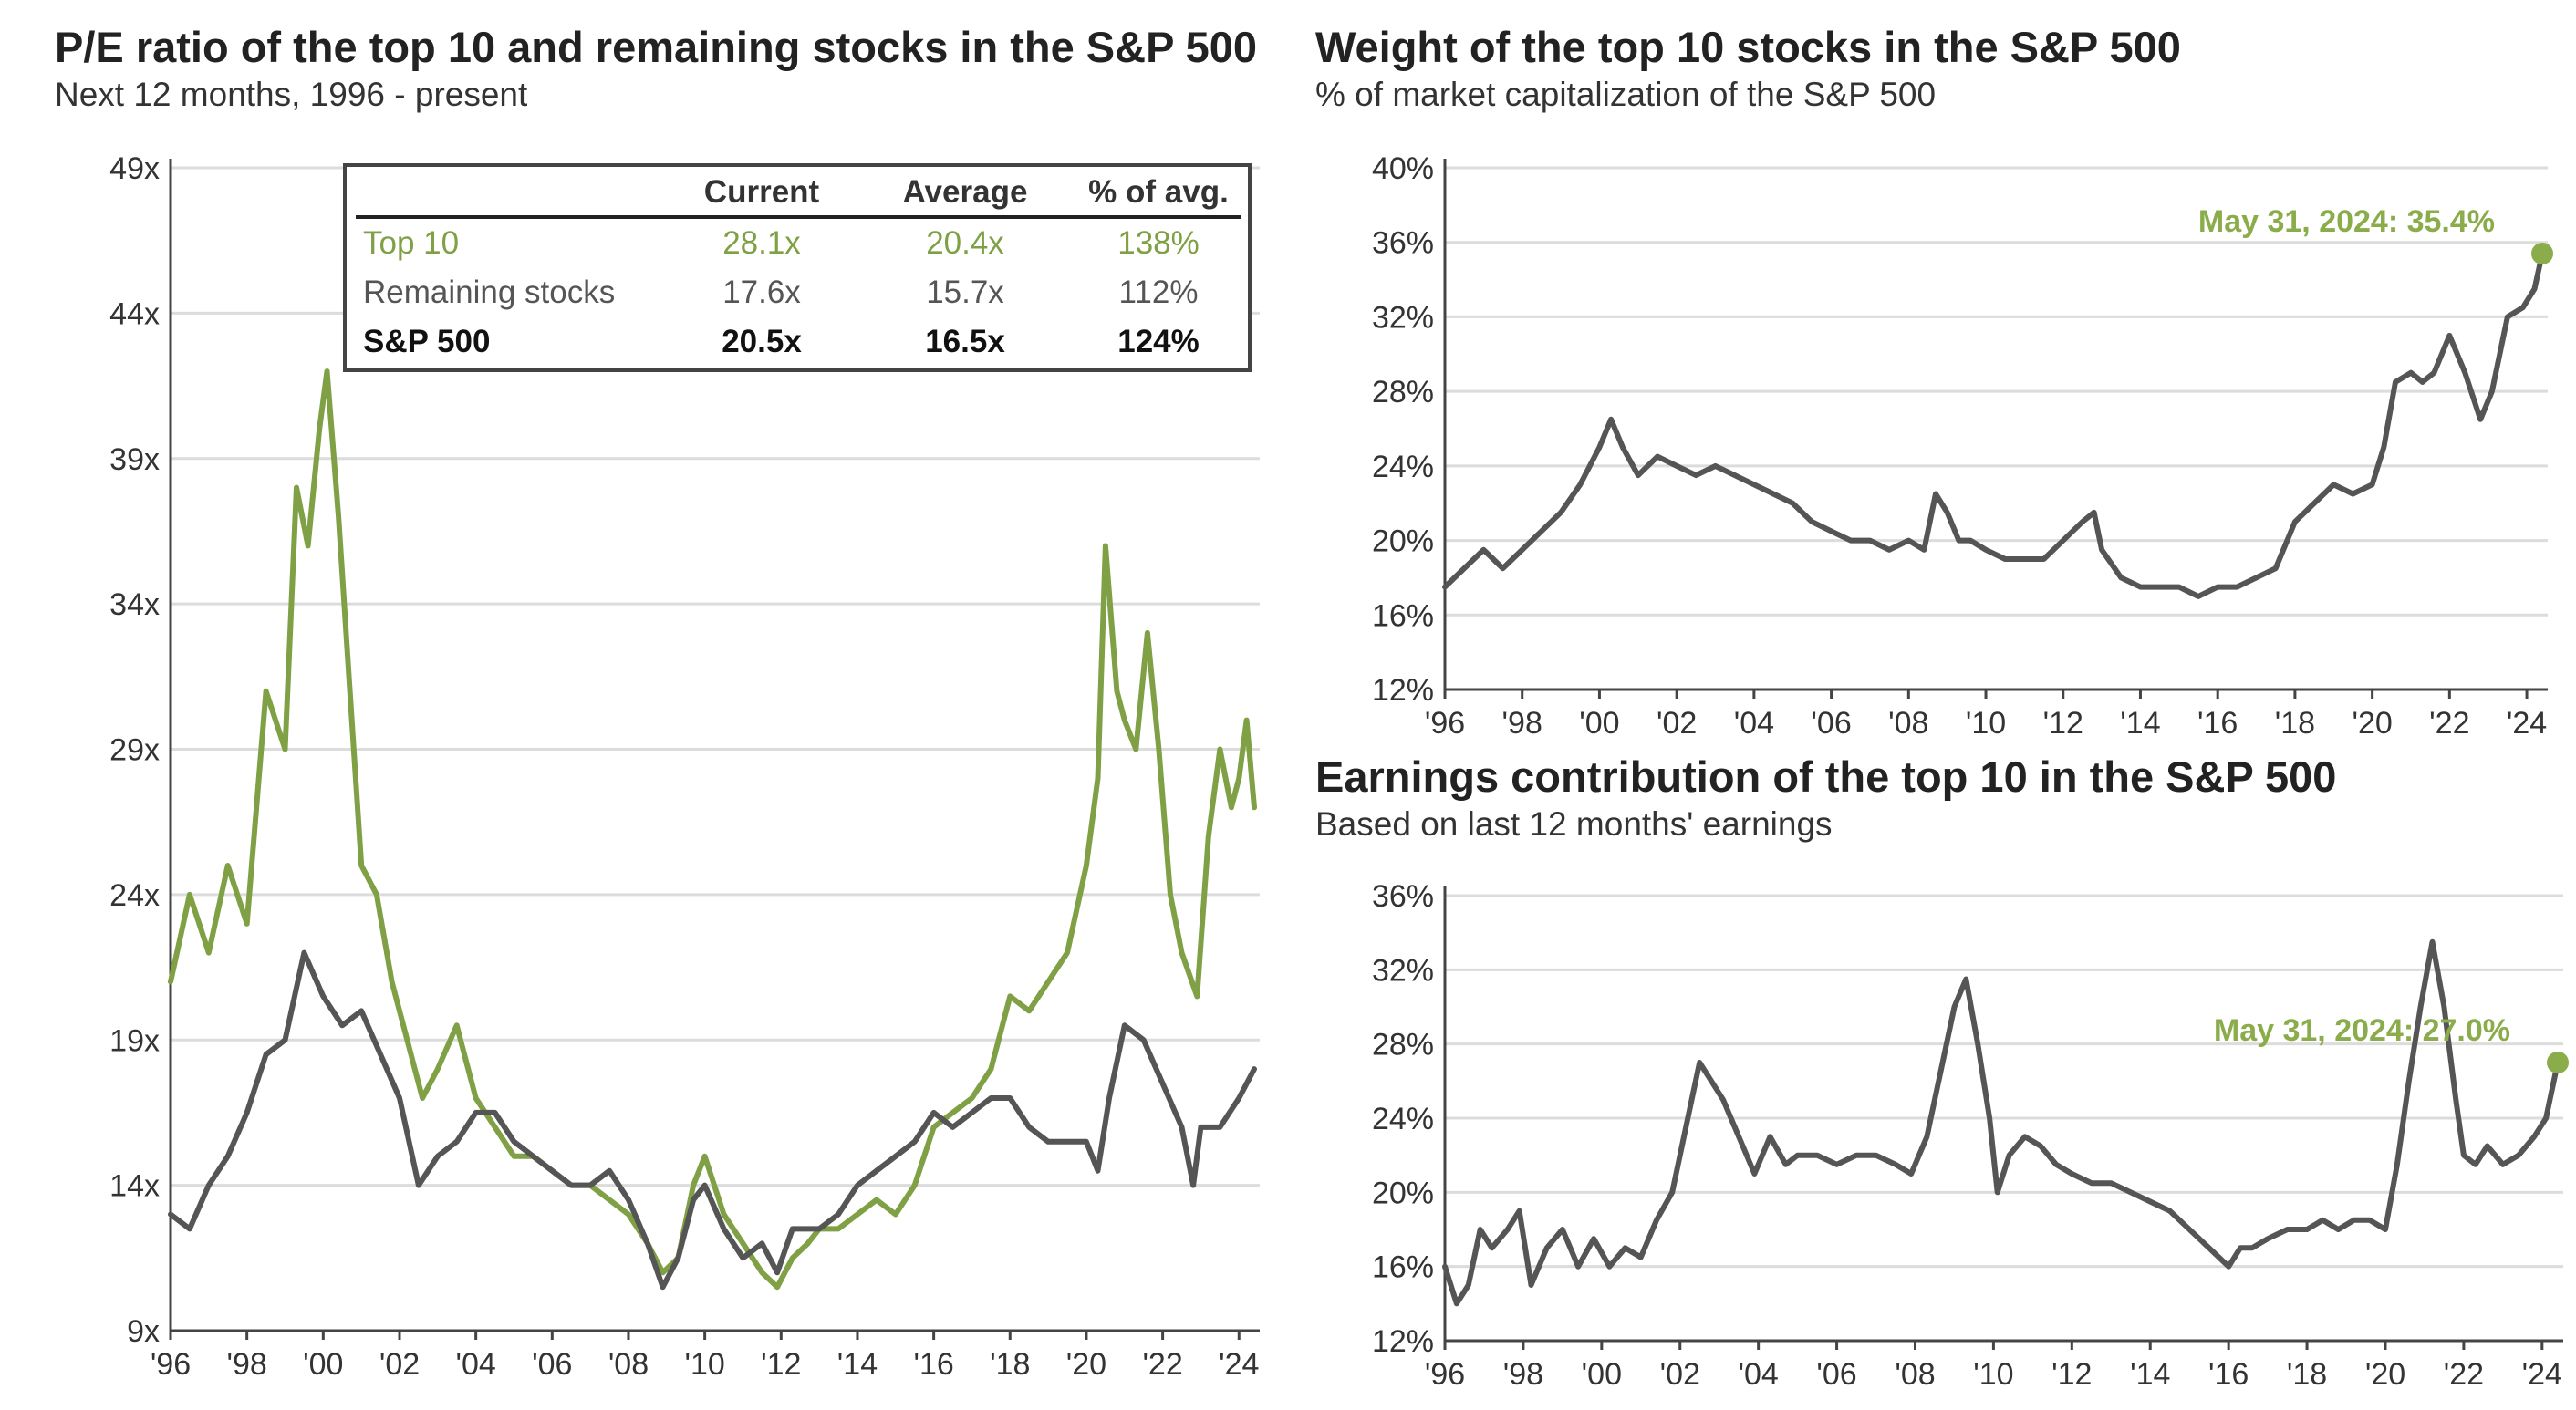  Describe the element at coordinates (1754, 723) in the screenshot. I see `weight-x-tick-label: '04` at that location.